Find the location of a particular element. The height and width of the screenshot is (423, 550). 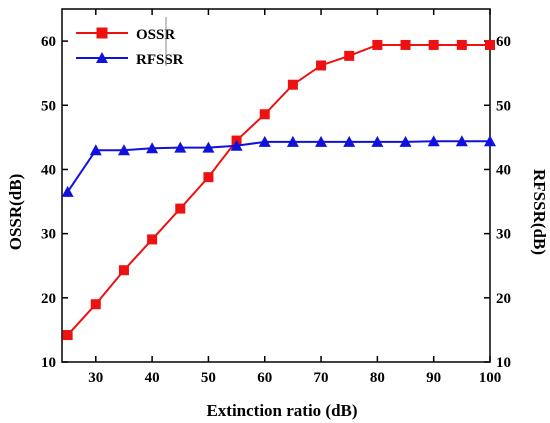

y-axis-right-label: RFSSR(dB) is located at coordinates (539, 212).